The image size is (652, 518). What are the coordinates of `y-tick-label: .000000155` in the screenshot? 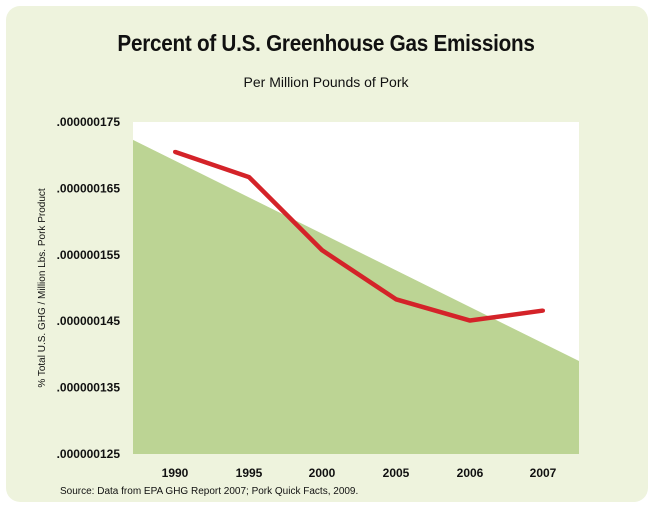 It's located at (89, 255).